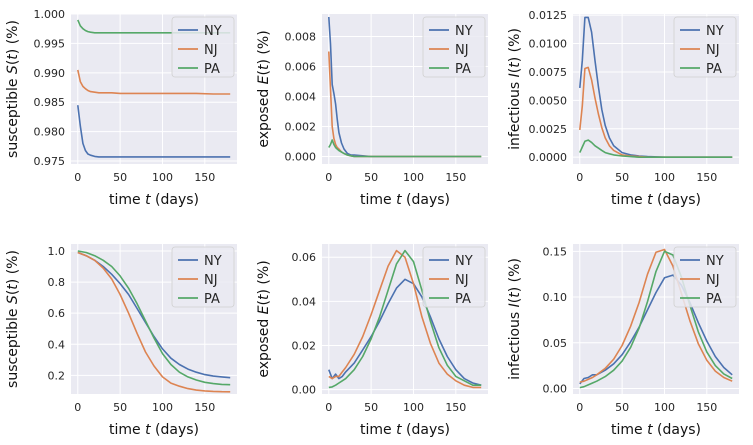 This screenshot has width=753, height=445. I want to click on y-tick-label: 0.008, so click(301, 37).